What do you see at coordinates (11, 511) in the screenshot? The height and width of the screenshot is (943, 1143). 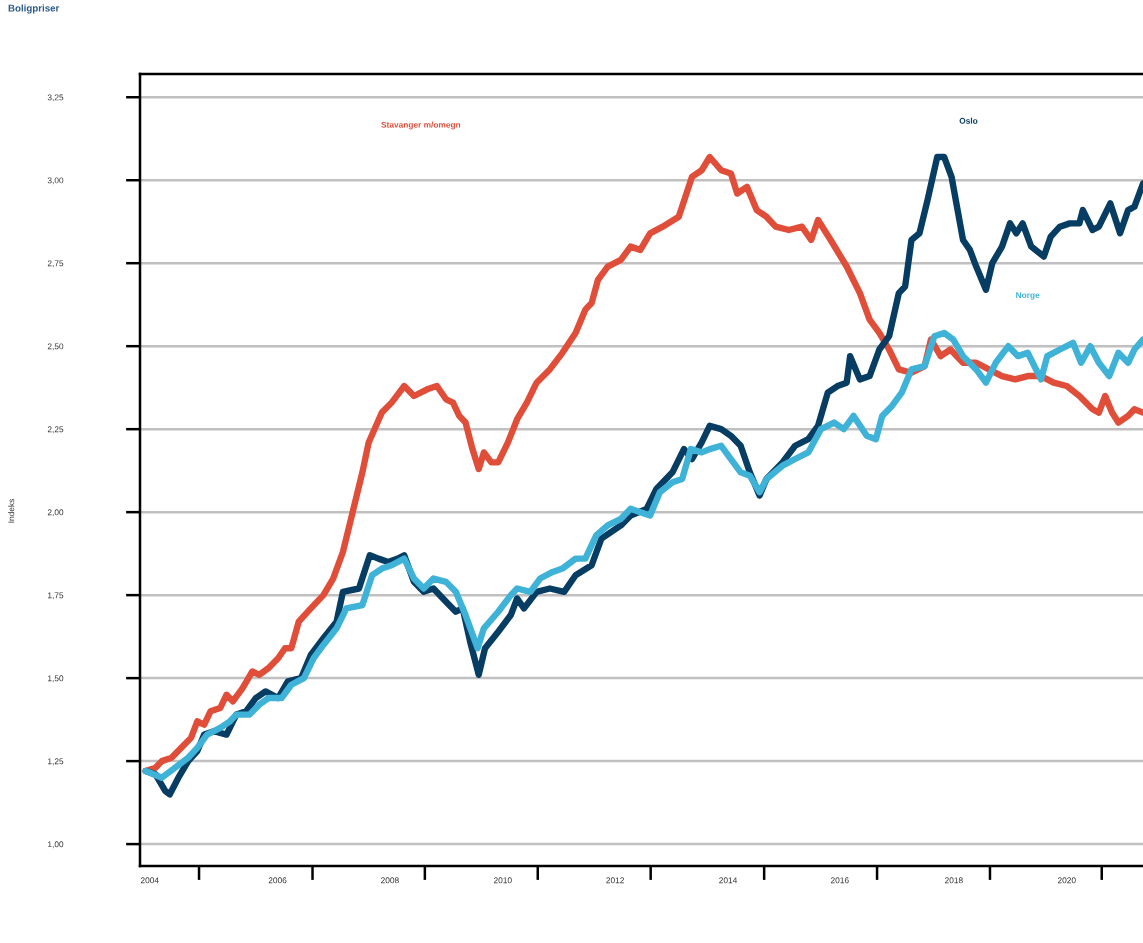 I see `y-axis-title: Indeks` at bounding box center [11, 511].